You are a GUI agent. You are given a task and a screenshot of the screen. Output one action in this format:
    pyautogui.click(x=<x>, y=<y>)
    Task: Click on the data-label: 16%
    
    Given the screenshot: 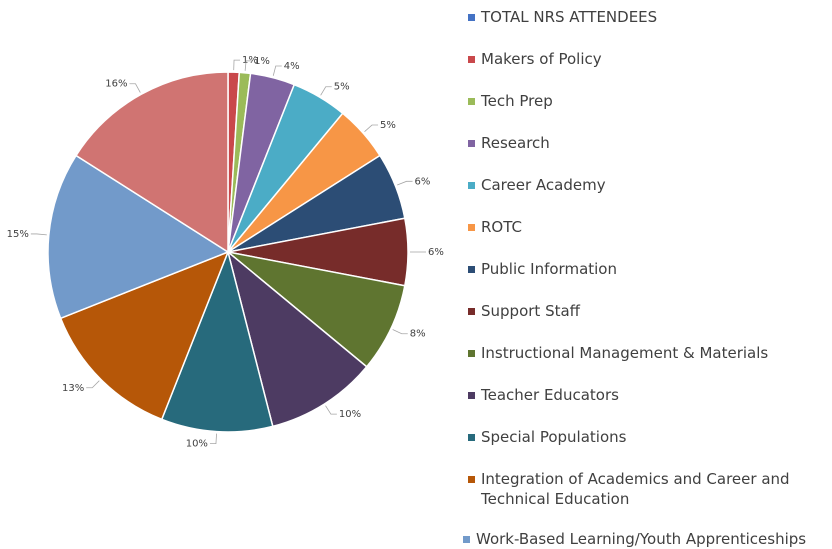 What is the action you would take?
    pyautogui.click(x=116, y=84)
    